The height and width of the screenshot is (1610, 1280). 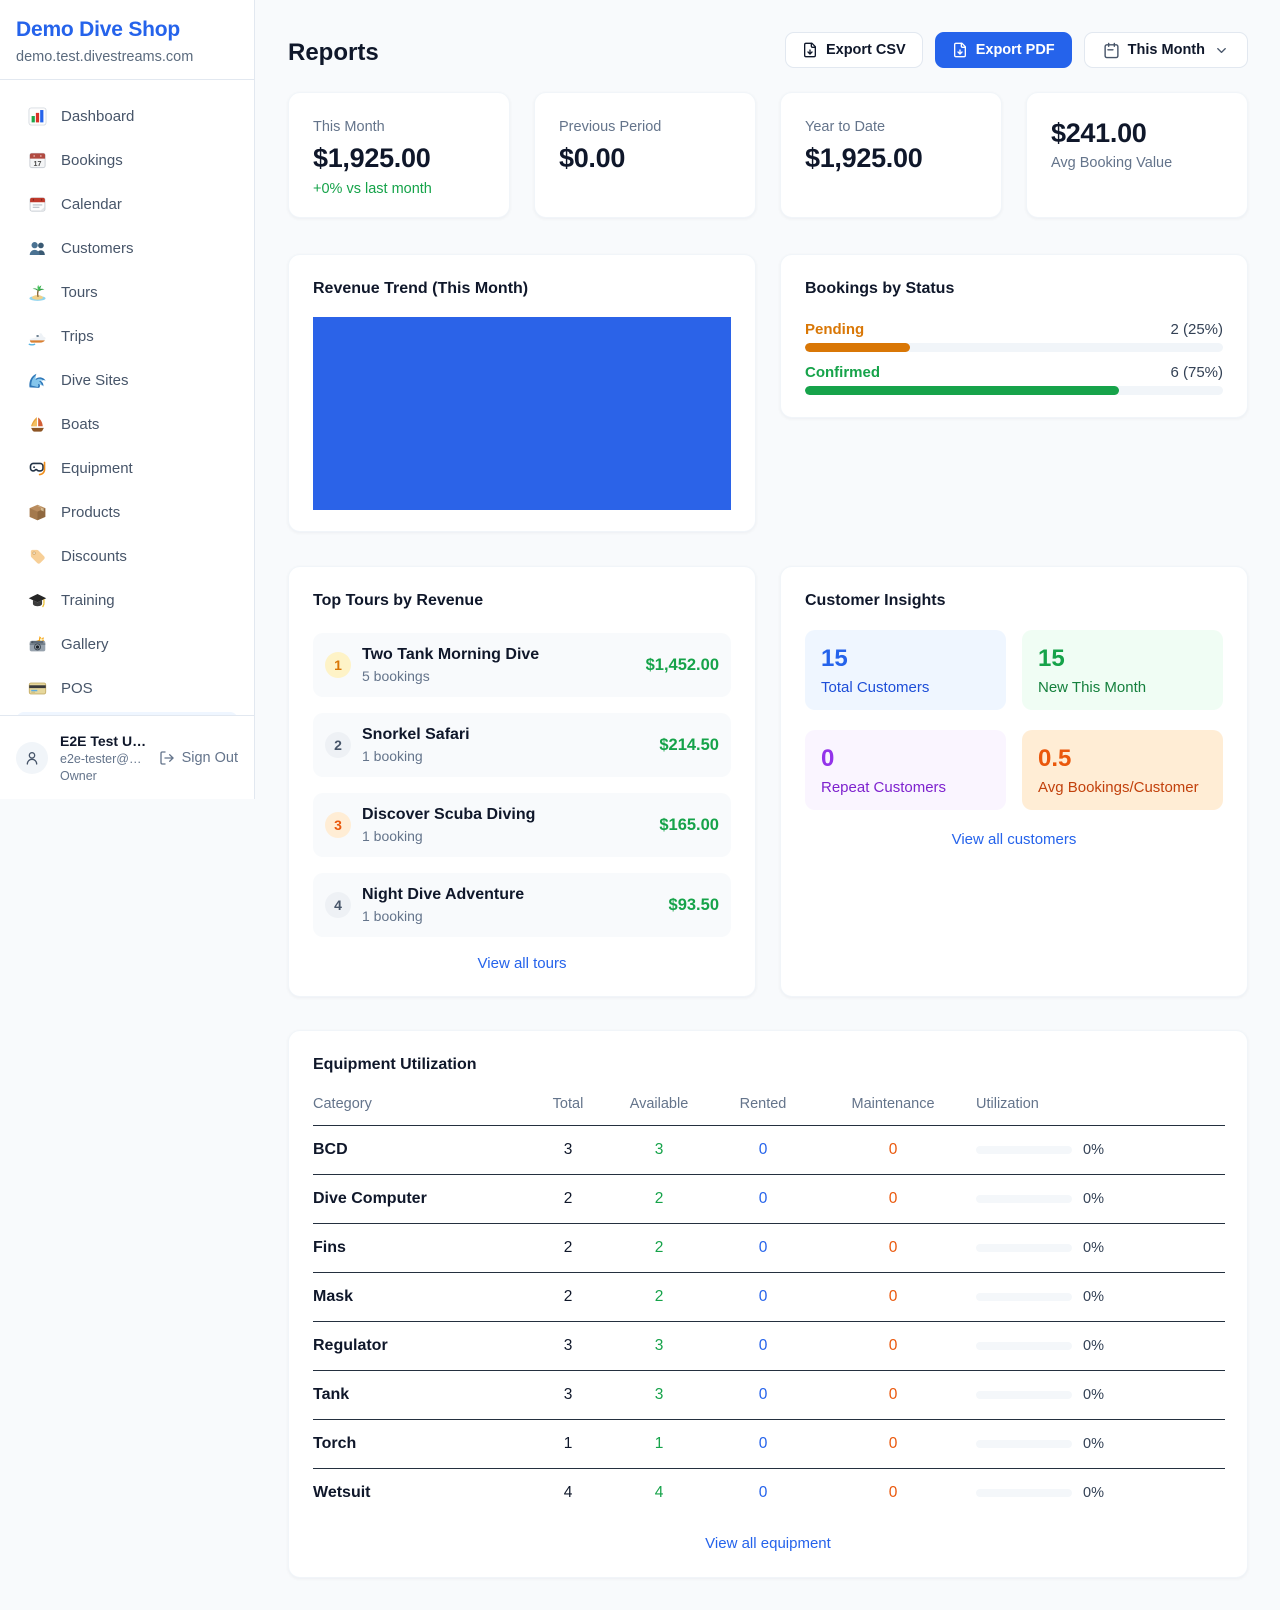 I want to click on svg-text: 17, so click(x=38, y=163).